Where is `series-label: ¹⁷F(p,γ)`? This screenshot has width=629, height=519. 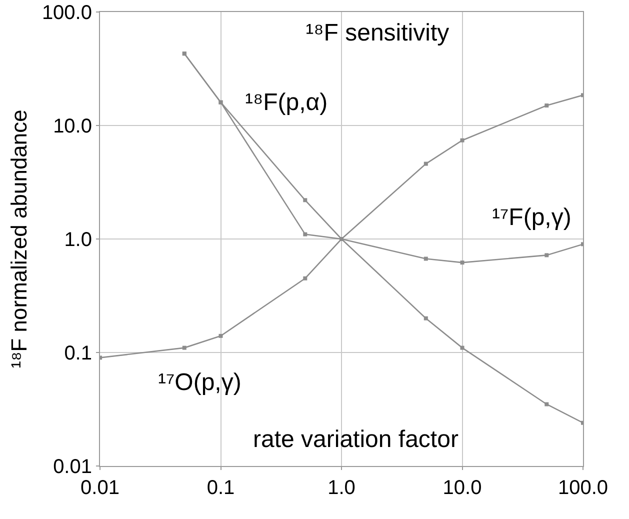
series-label: ¹⁷F(p,γ) is located at coordinates (532, 217).